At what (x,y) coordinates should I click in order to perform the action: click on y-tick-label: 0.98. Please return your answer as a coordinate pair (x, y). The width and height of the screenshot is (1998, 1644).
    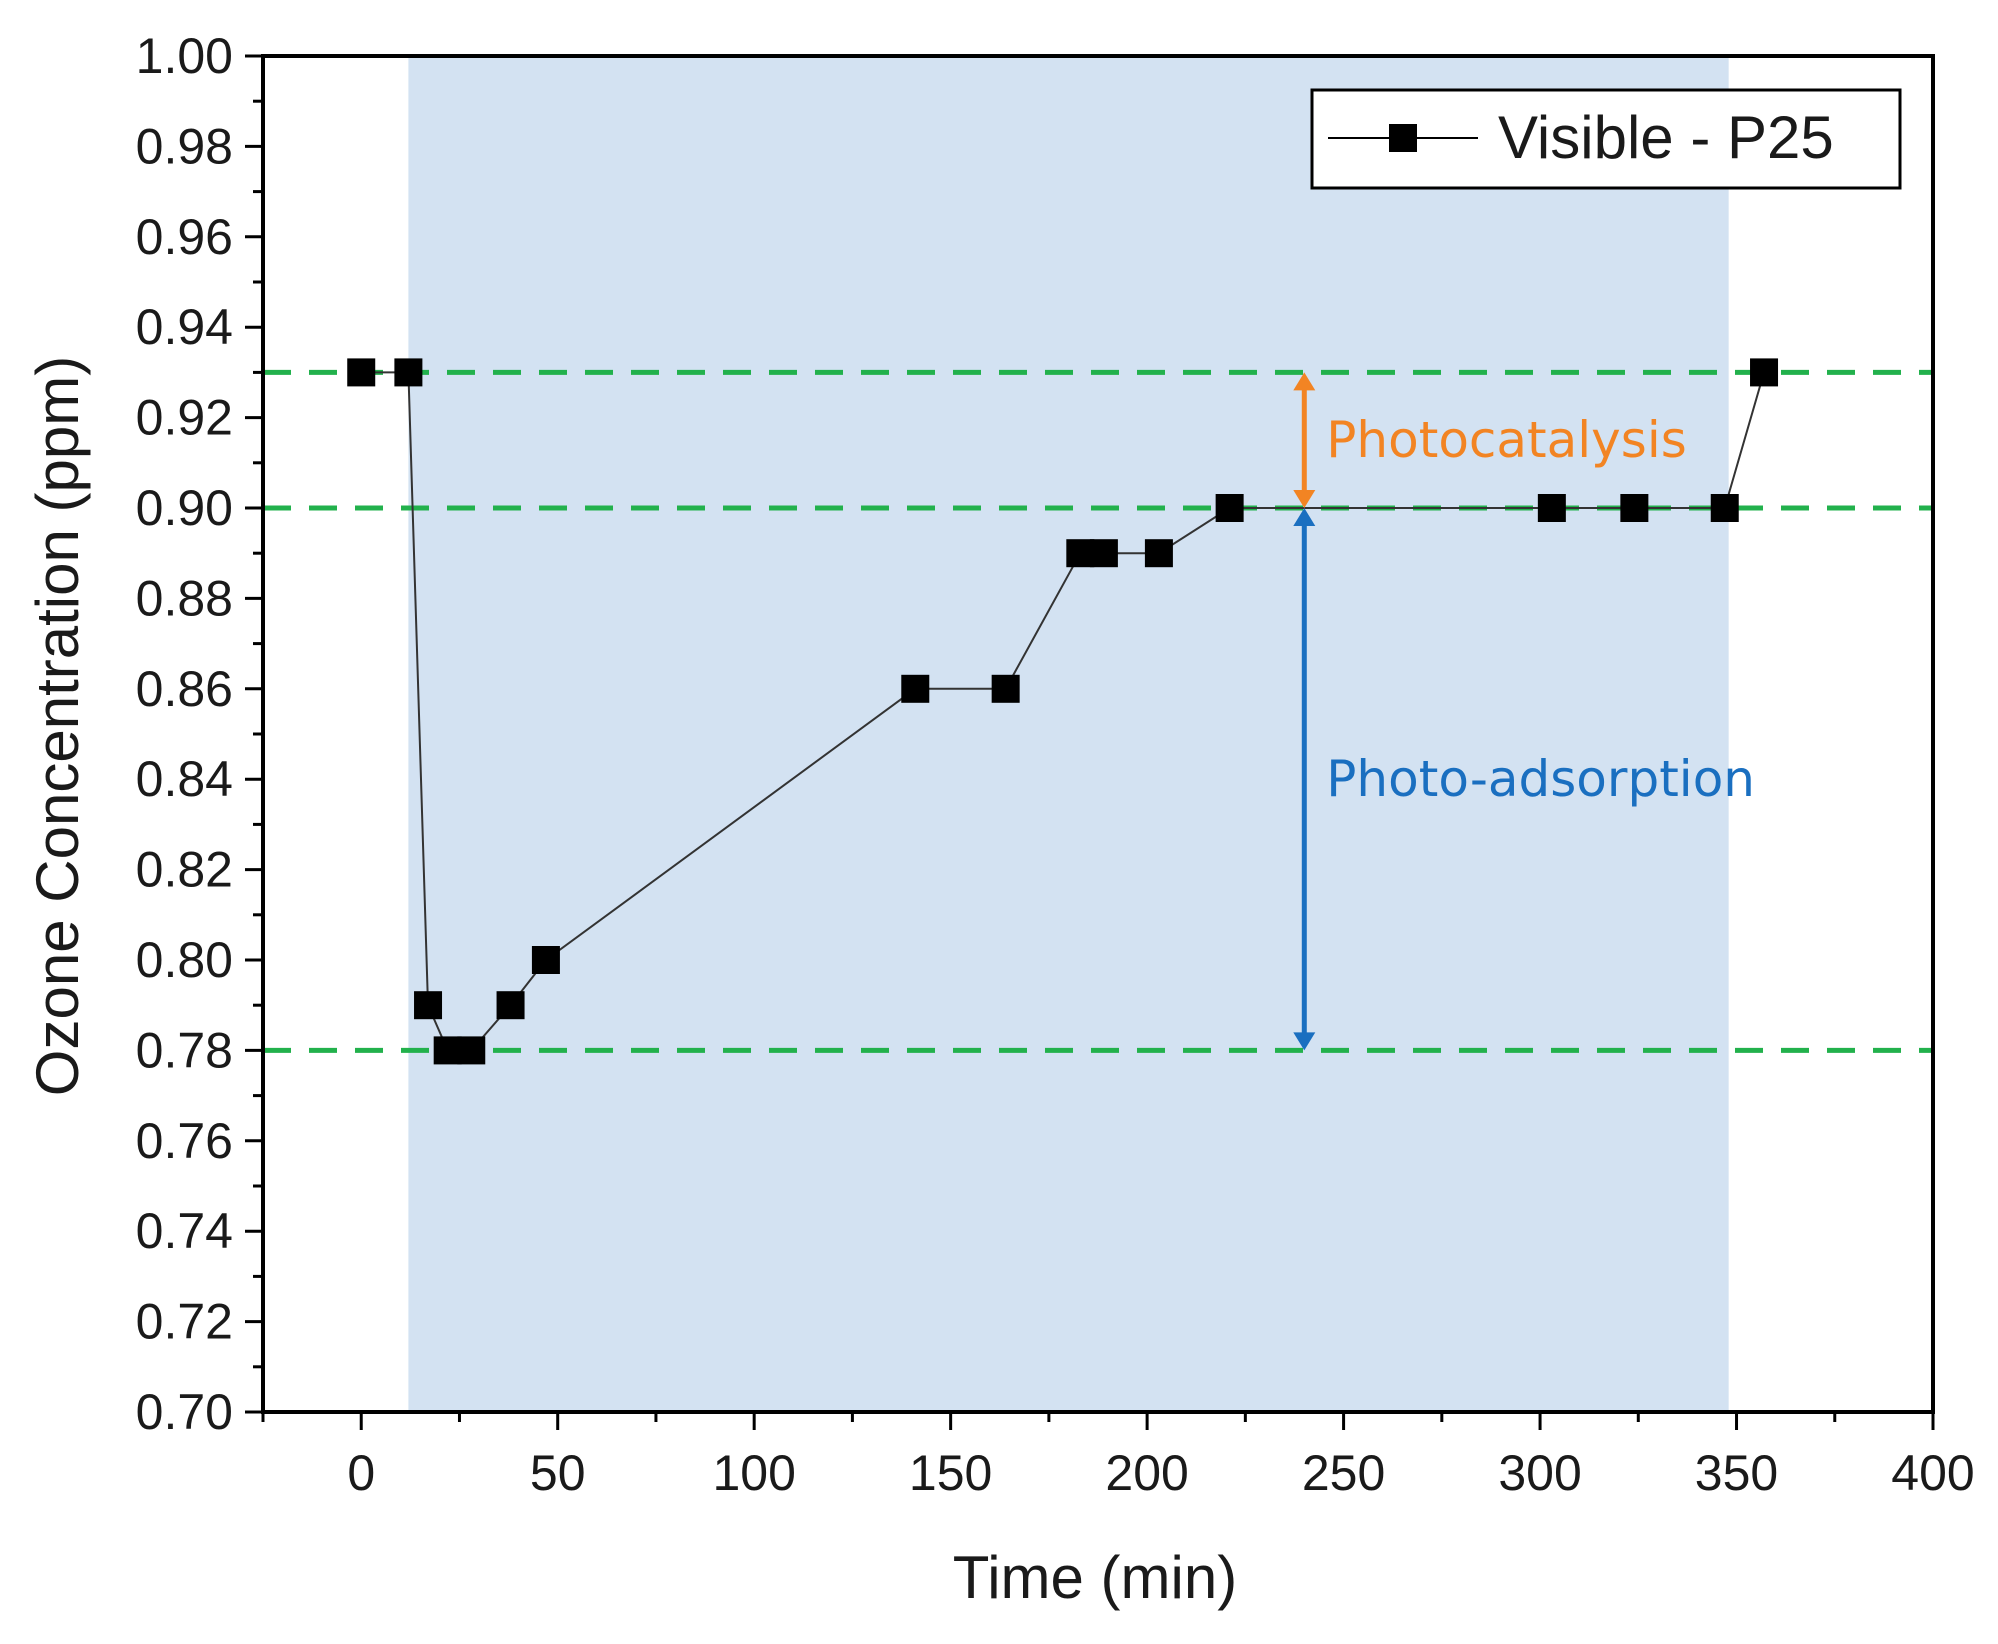
    Looking at the image, I should click on (184, 146).